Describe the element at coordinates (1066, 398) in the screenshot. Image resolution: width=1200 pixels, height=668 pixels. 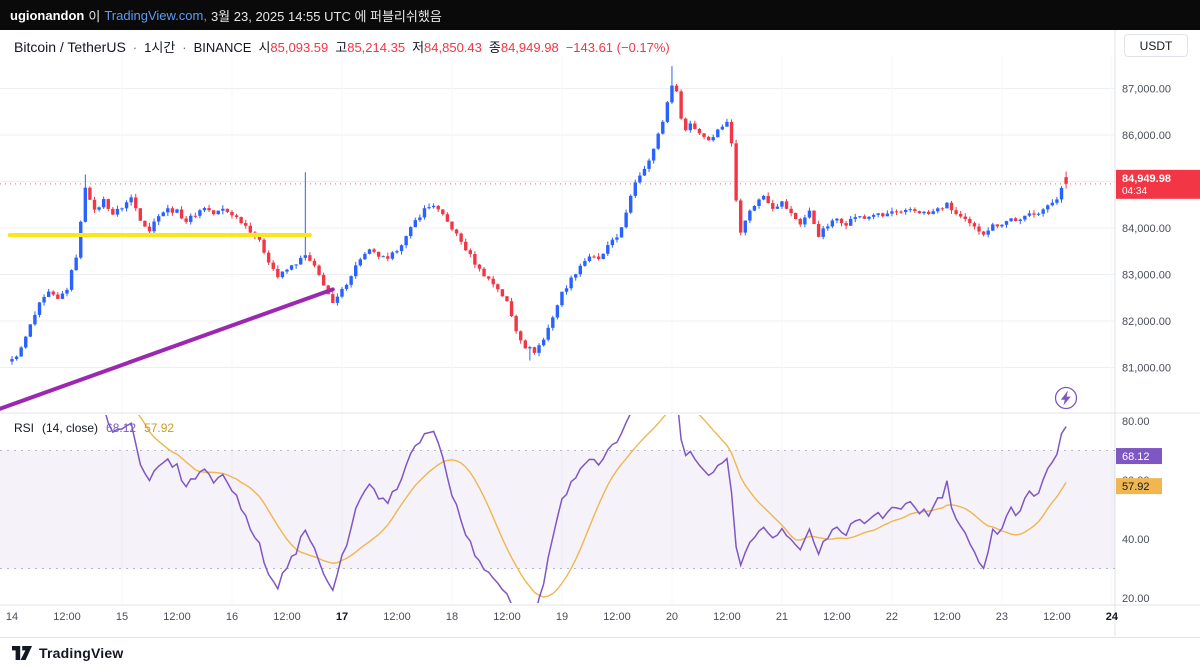
I see `lightning-button` at that location.